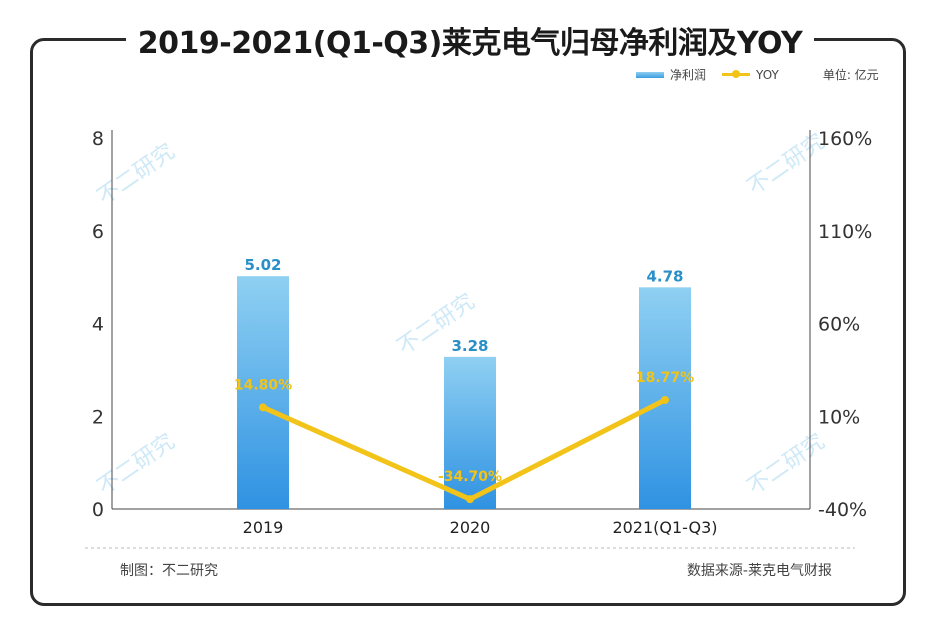 The height and width of the screenshot is (644, 940). I want to click on yoy-value-label: 18.77%, so click(665, 378).